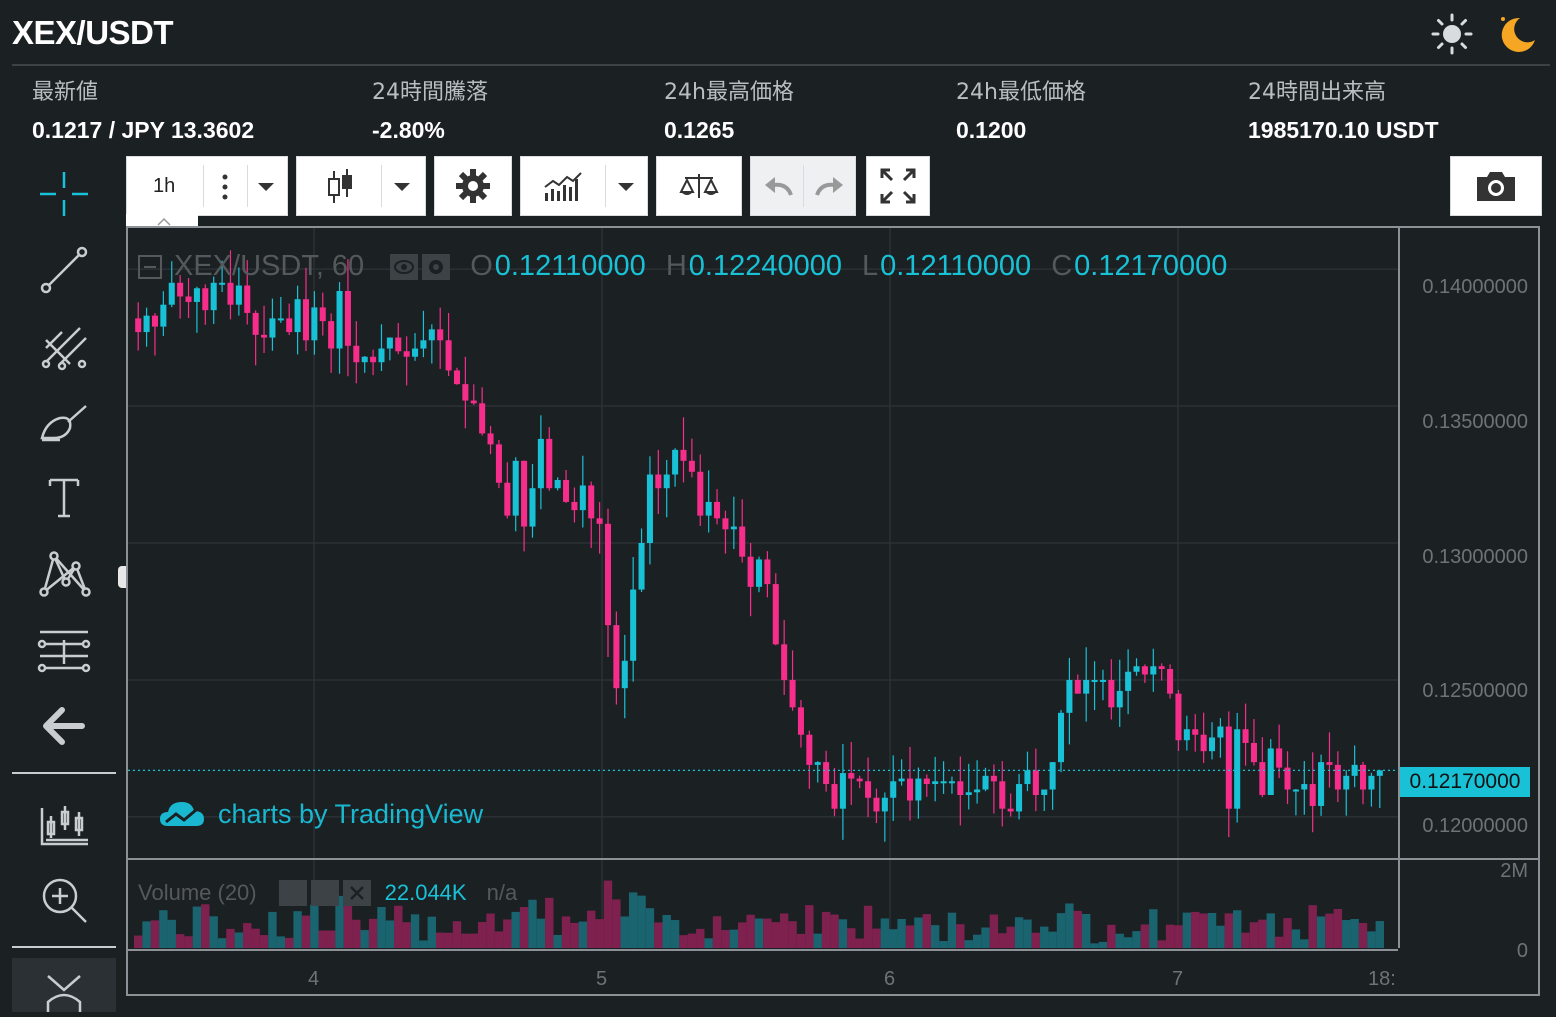  What do you see at coordinates (207, 186) in the screenshot?
I see `interval-selector: 1h` at bounding box center [207, 186].